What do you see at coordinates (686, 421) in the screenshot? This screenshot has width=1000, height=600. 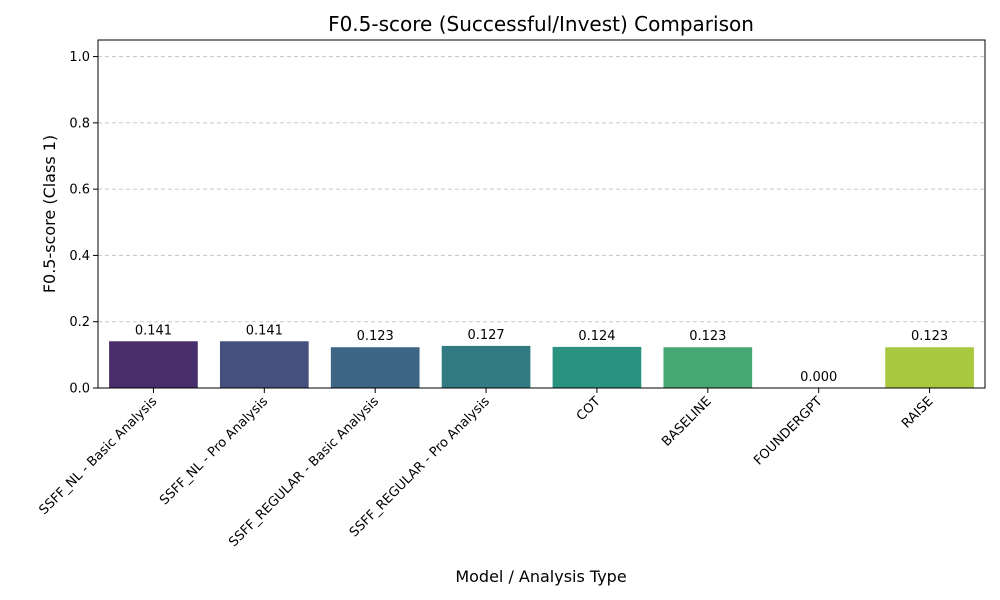 I see `x-tick-label: BASELINE` at bounding box center [686, 421].